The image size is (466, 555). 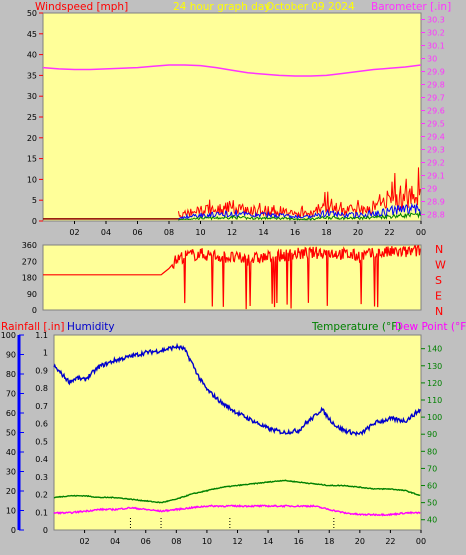 I want to click on rainfall-axis-tick-label: 0.3, so click(x=41, y=477).